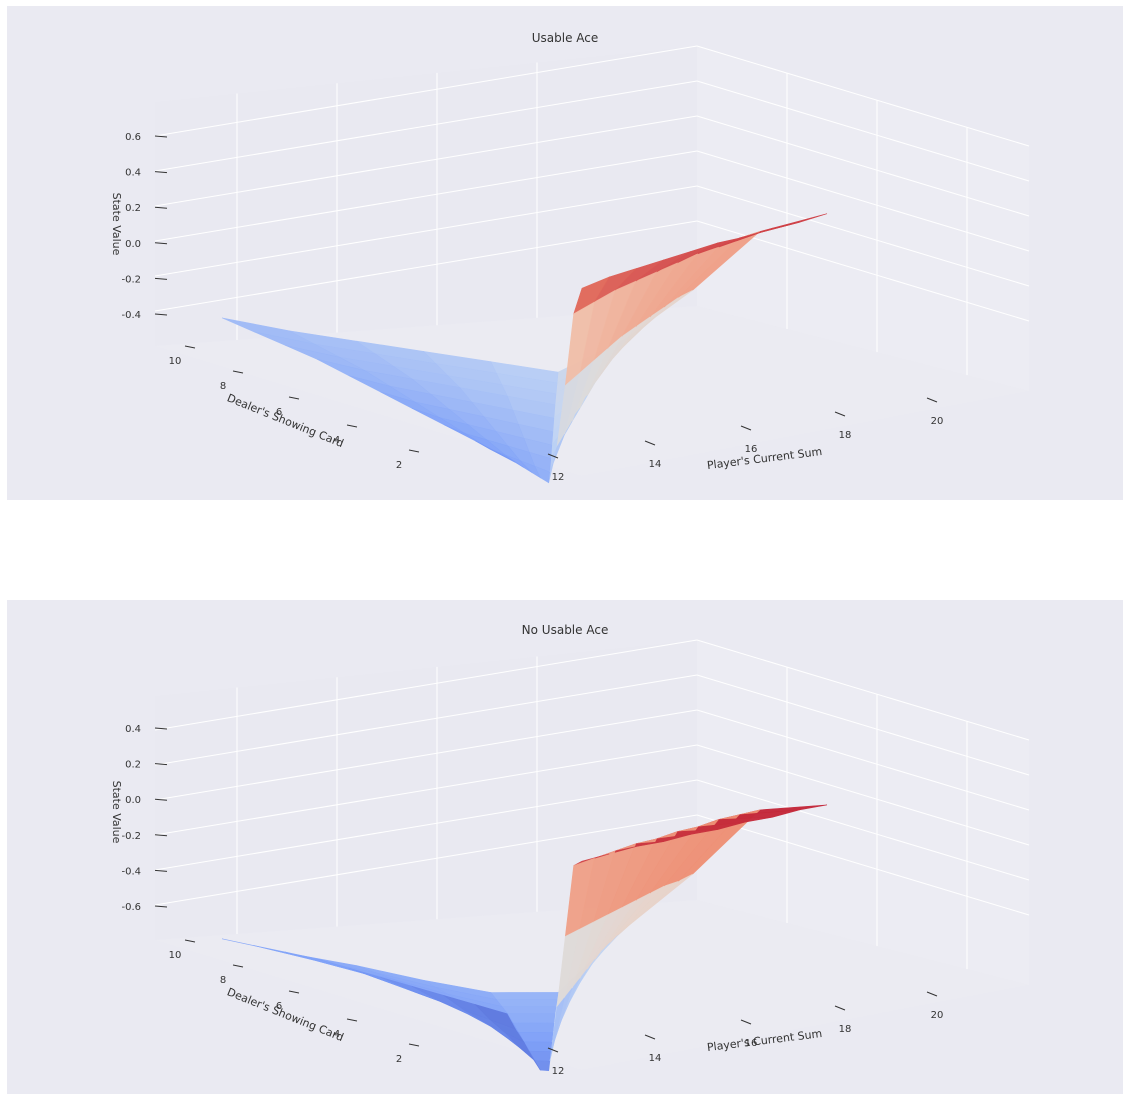  What do you see at coordinates (565, 38) in the screenshot?
I see `chart-title: Usable Ace` at bounding box center [565, 38].